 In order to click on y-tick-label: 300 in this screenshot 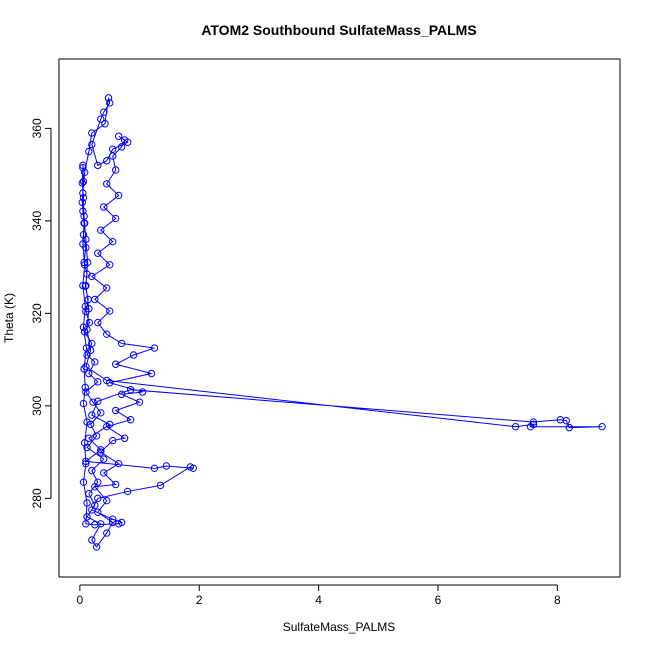, I will do `click(37, 406)`.